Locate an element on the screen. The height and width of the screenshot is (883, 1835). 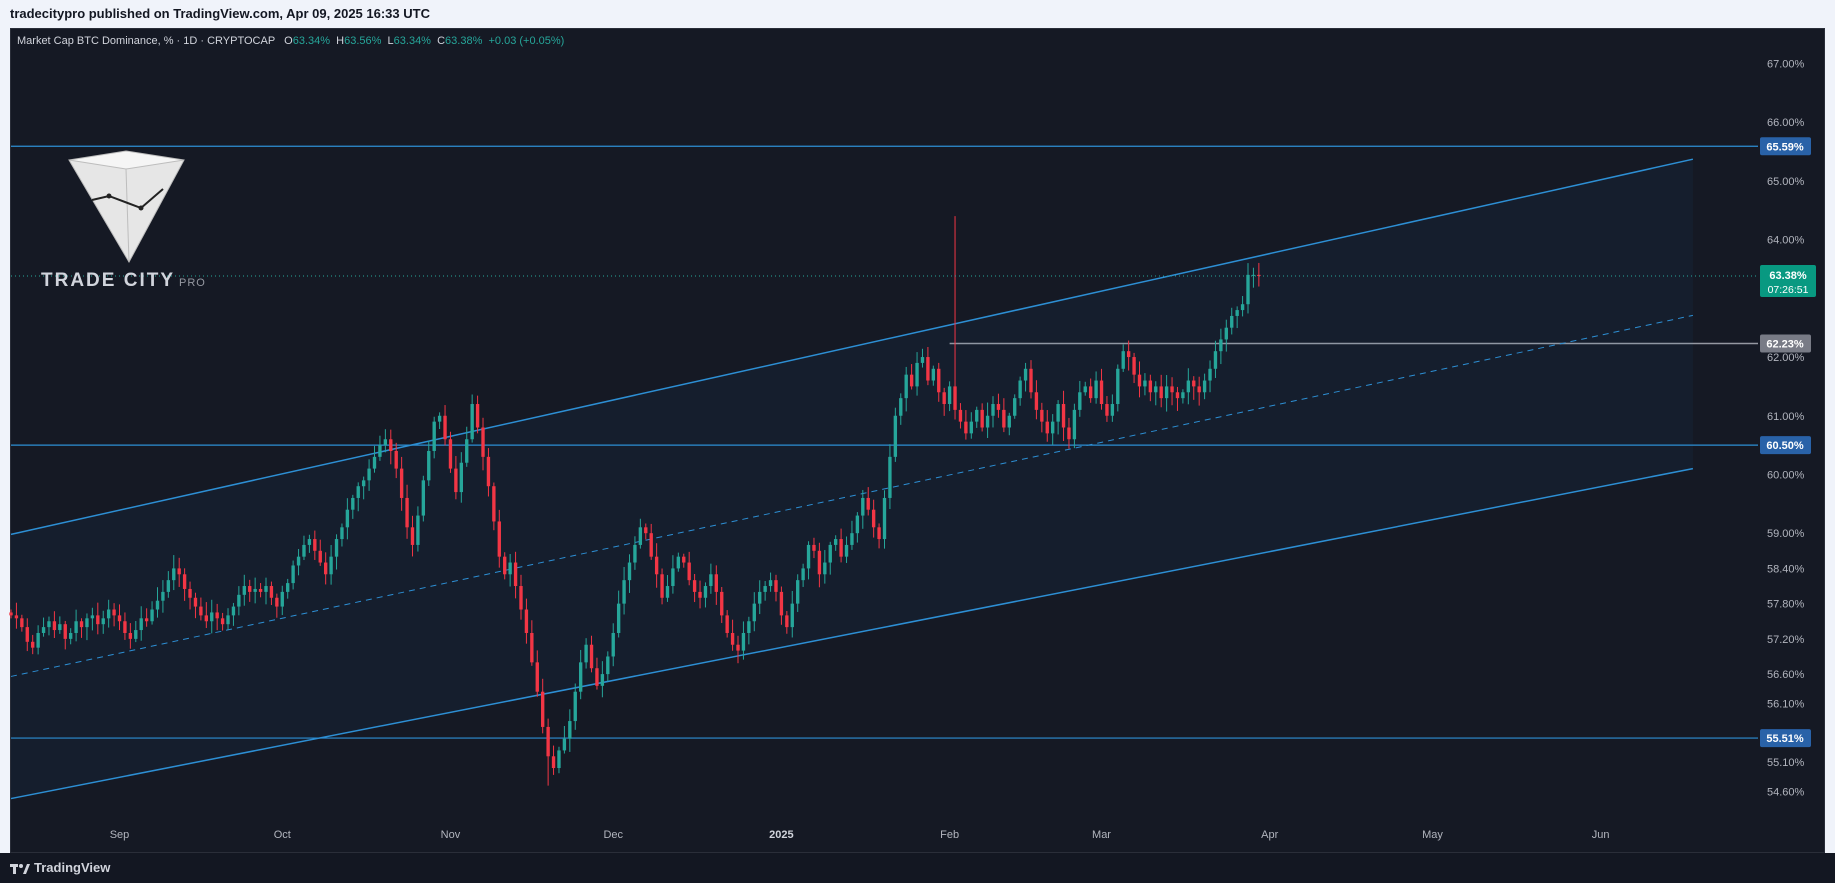
x-tick-label: Oct is located at coordinates (282, 835).